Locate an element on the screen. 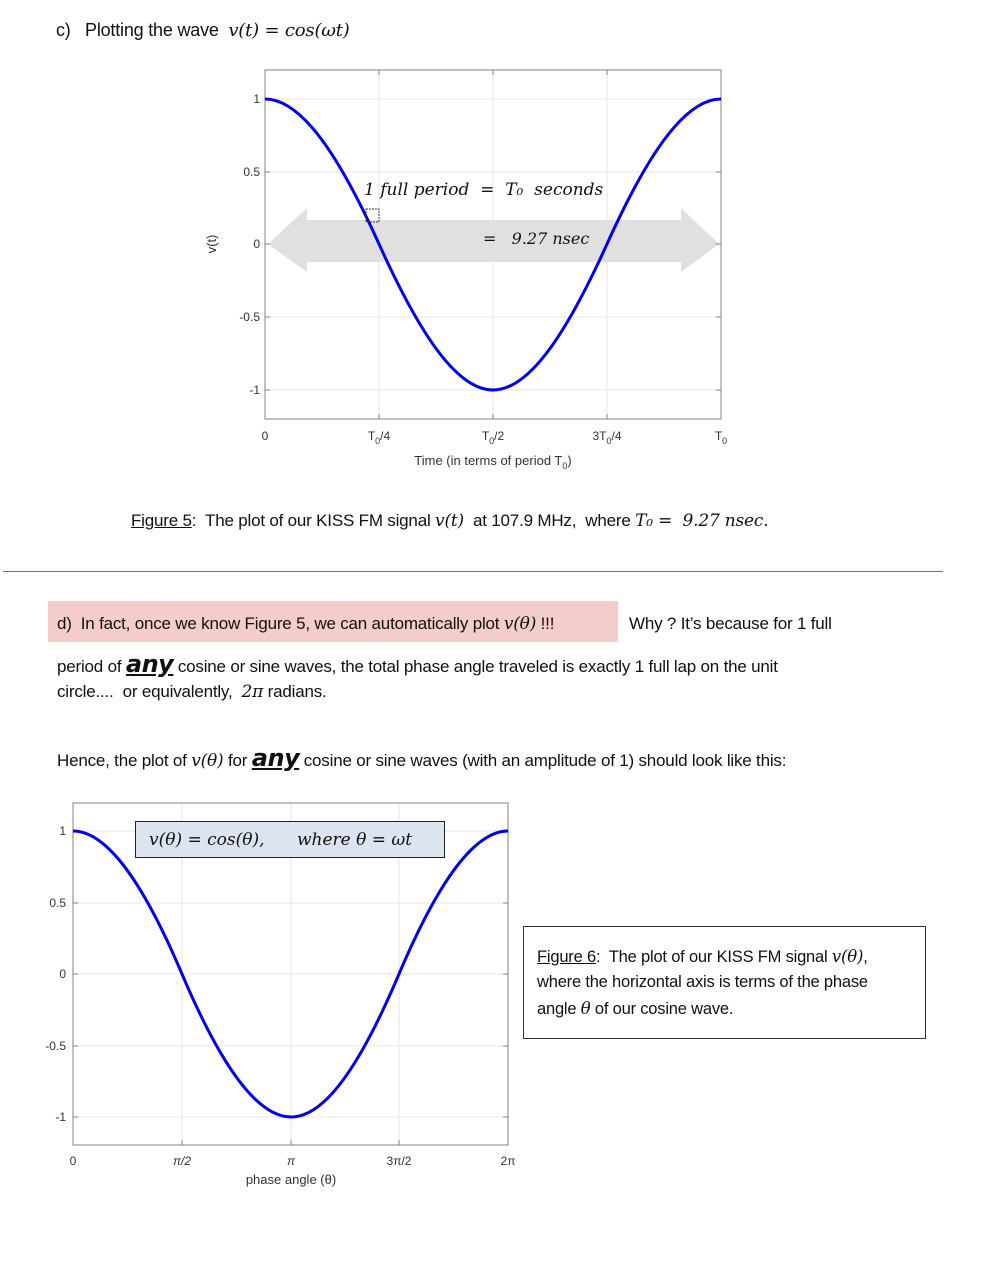 The image size is (988, 1262). period-annotation: 1 full period = T₀ seconds is located at coordinates (484, 190).